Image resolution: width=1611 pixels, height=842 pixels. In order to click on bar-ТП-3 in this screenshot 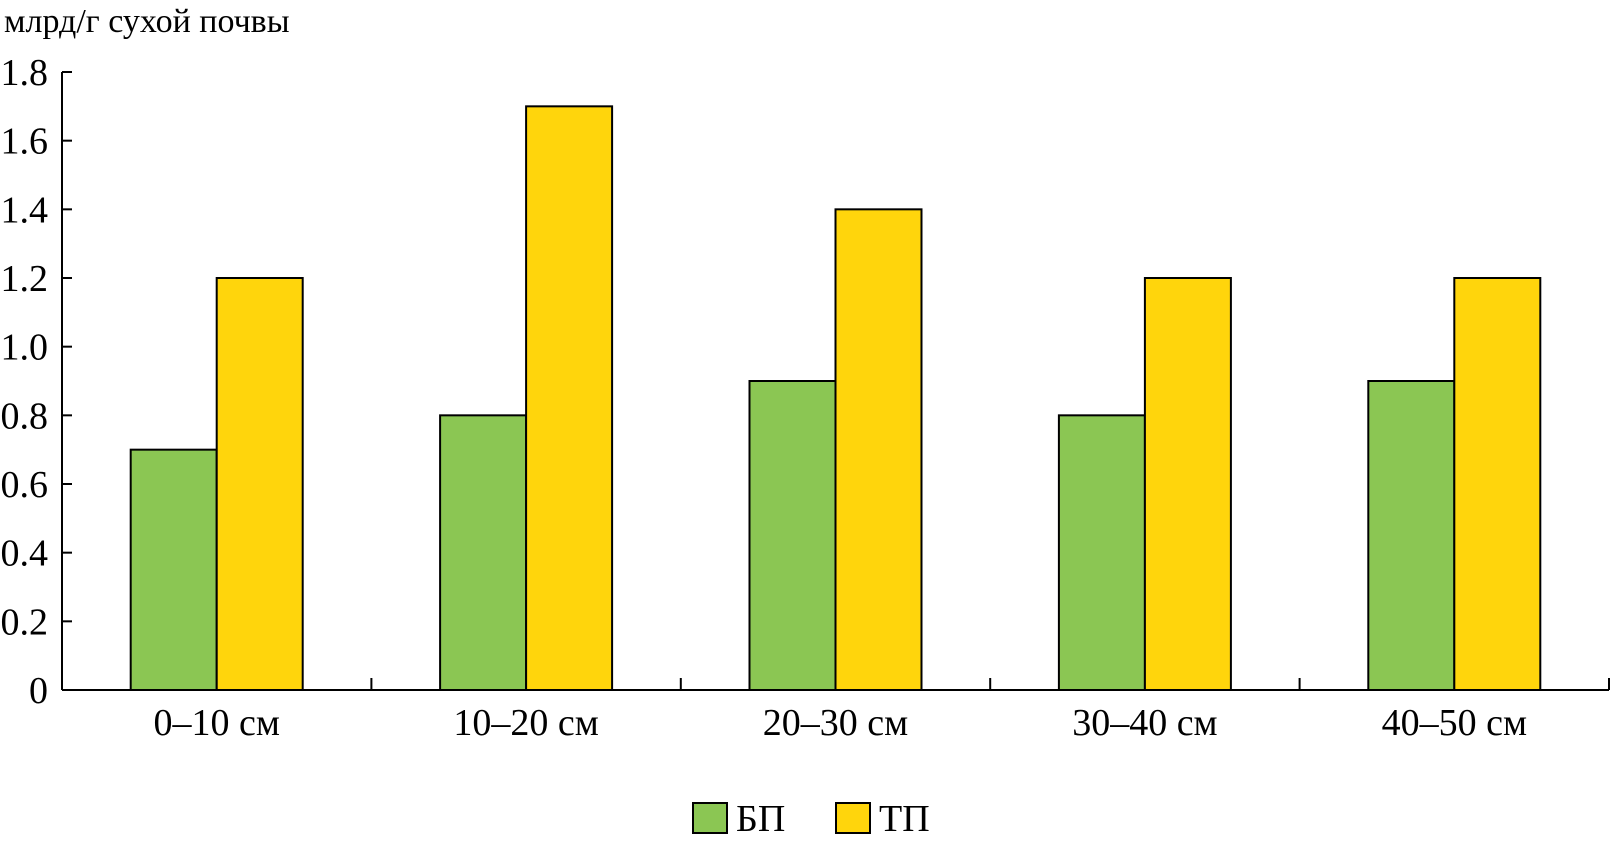, I will do `click(878, 449)`.